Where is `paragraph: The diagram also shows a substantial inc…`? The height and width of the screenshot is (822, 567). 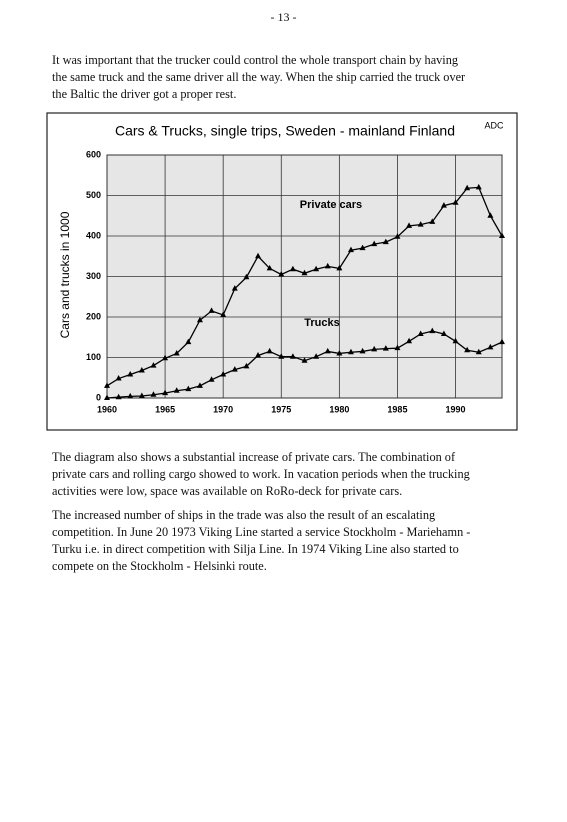
paragraph: The diagram also shows a substantial inc… is located at coordinates (261, 474).